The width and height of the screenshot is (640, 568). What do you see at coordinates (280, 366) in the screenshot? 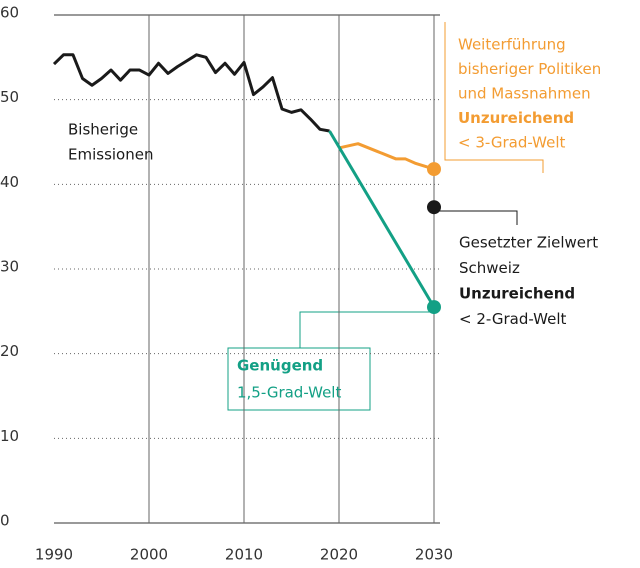
I see `annotation-text: Genügend` at bounding box center [280, 366].